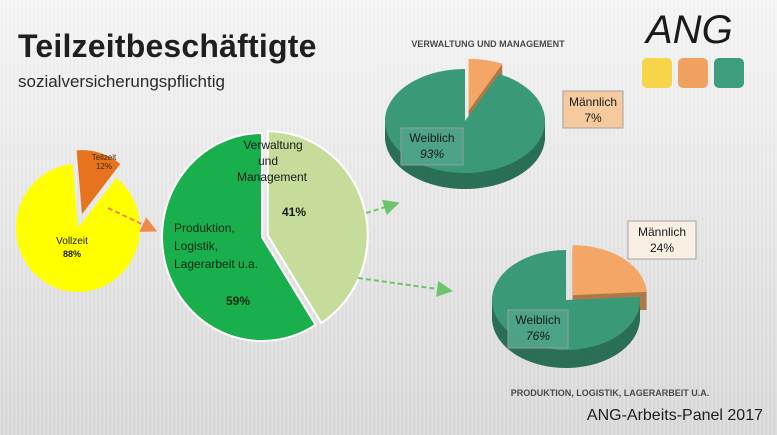 The width and height of the screenshot is (777, 435). I want to click on label-verwaltung-maennlich: Männlich, so click(593, 102).